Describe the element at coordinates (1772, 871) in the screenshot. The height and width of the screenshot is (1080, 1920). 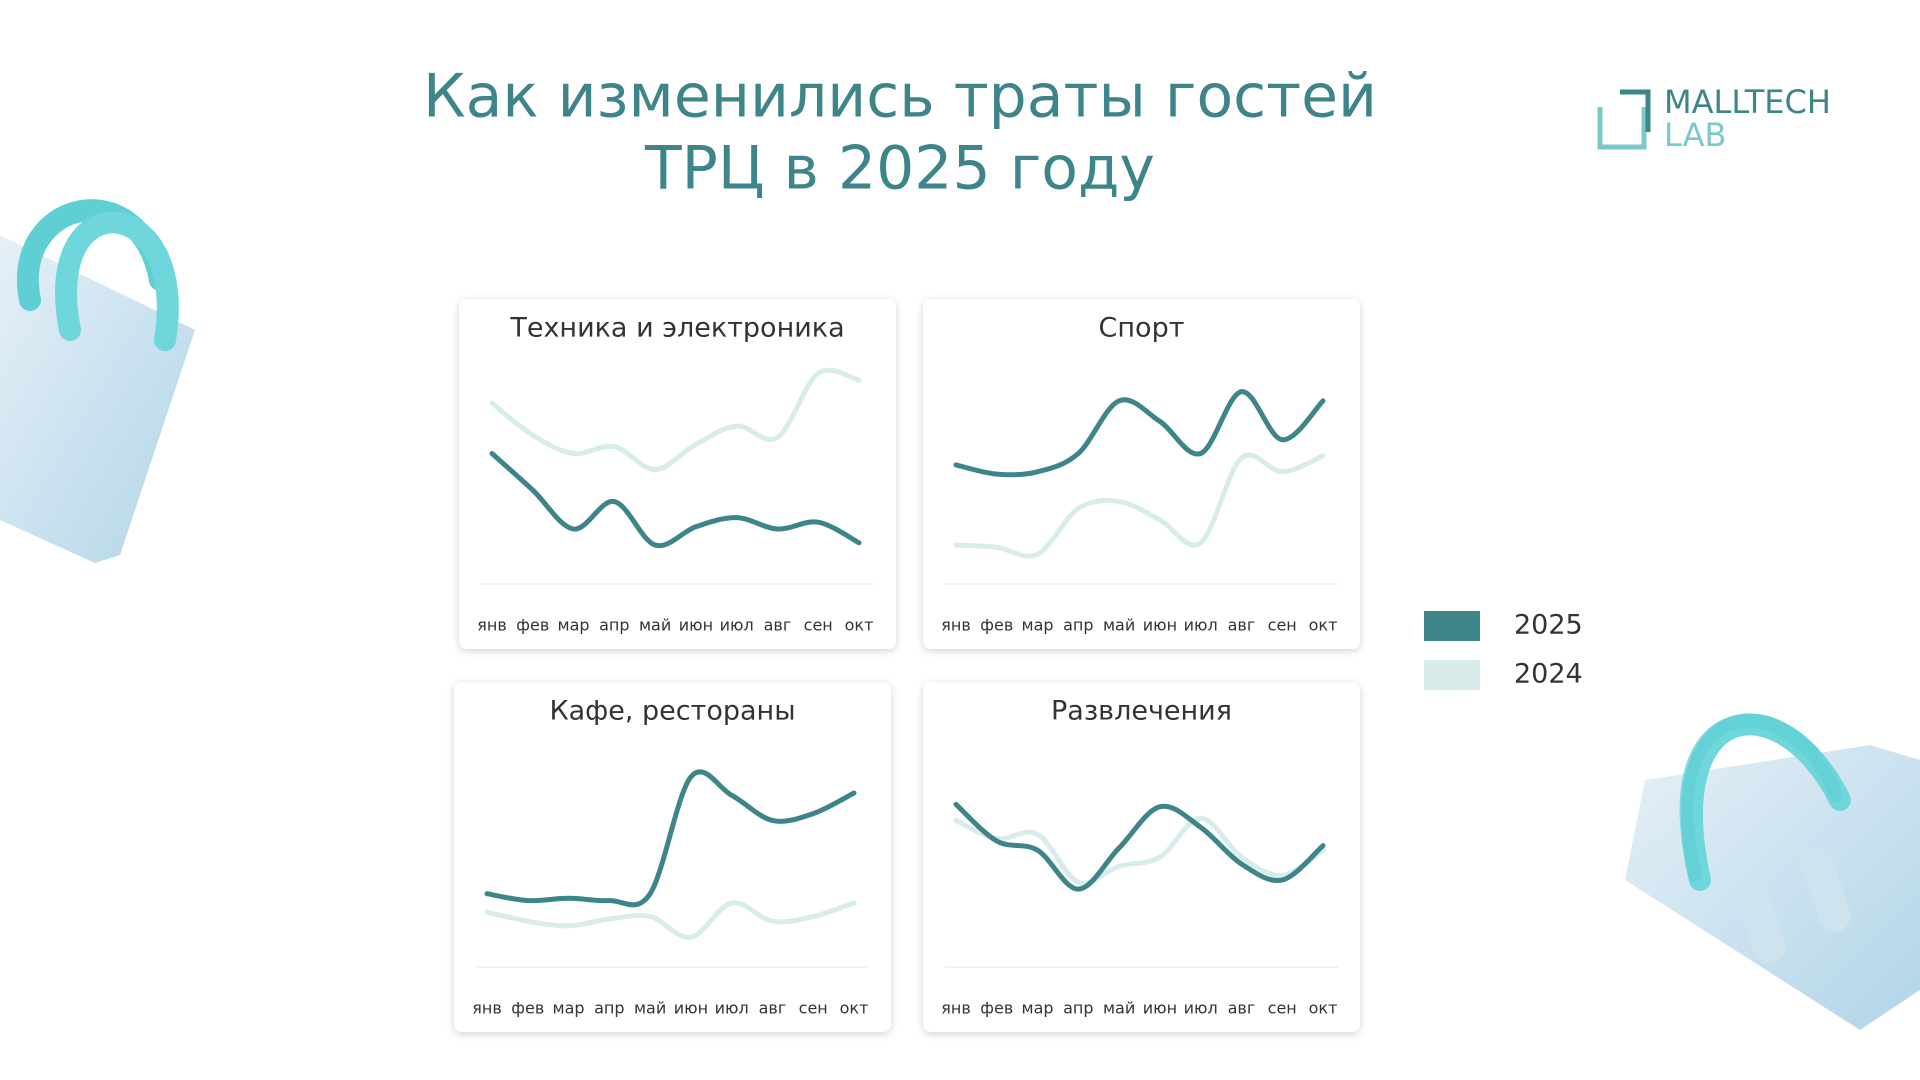
I see `bag-decoration-right` at that location.